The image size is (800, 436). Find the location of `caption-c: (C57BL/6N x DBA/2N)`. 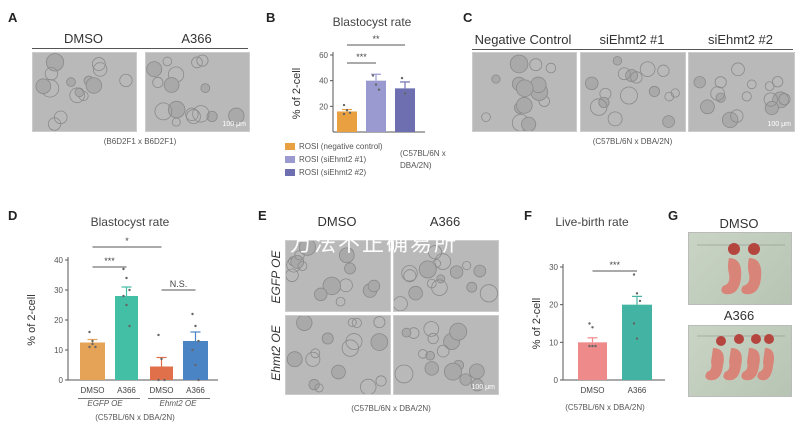

caption-c: (C57BL/6N x DBA/2N) is located at coordinates (632, 141).